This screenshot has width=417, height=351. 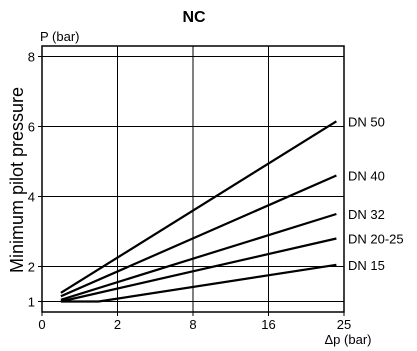 What do you see at coordinates (366, 176) in the screenshot?
I see `series-label: DN 40` at bounding box center [366, 176].